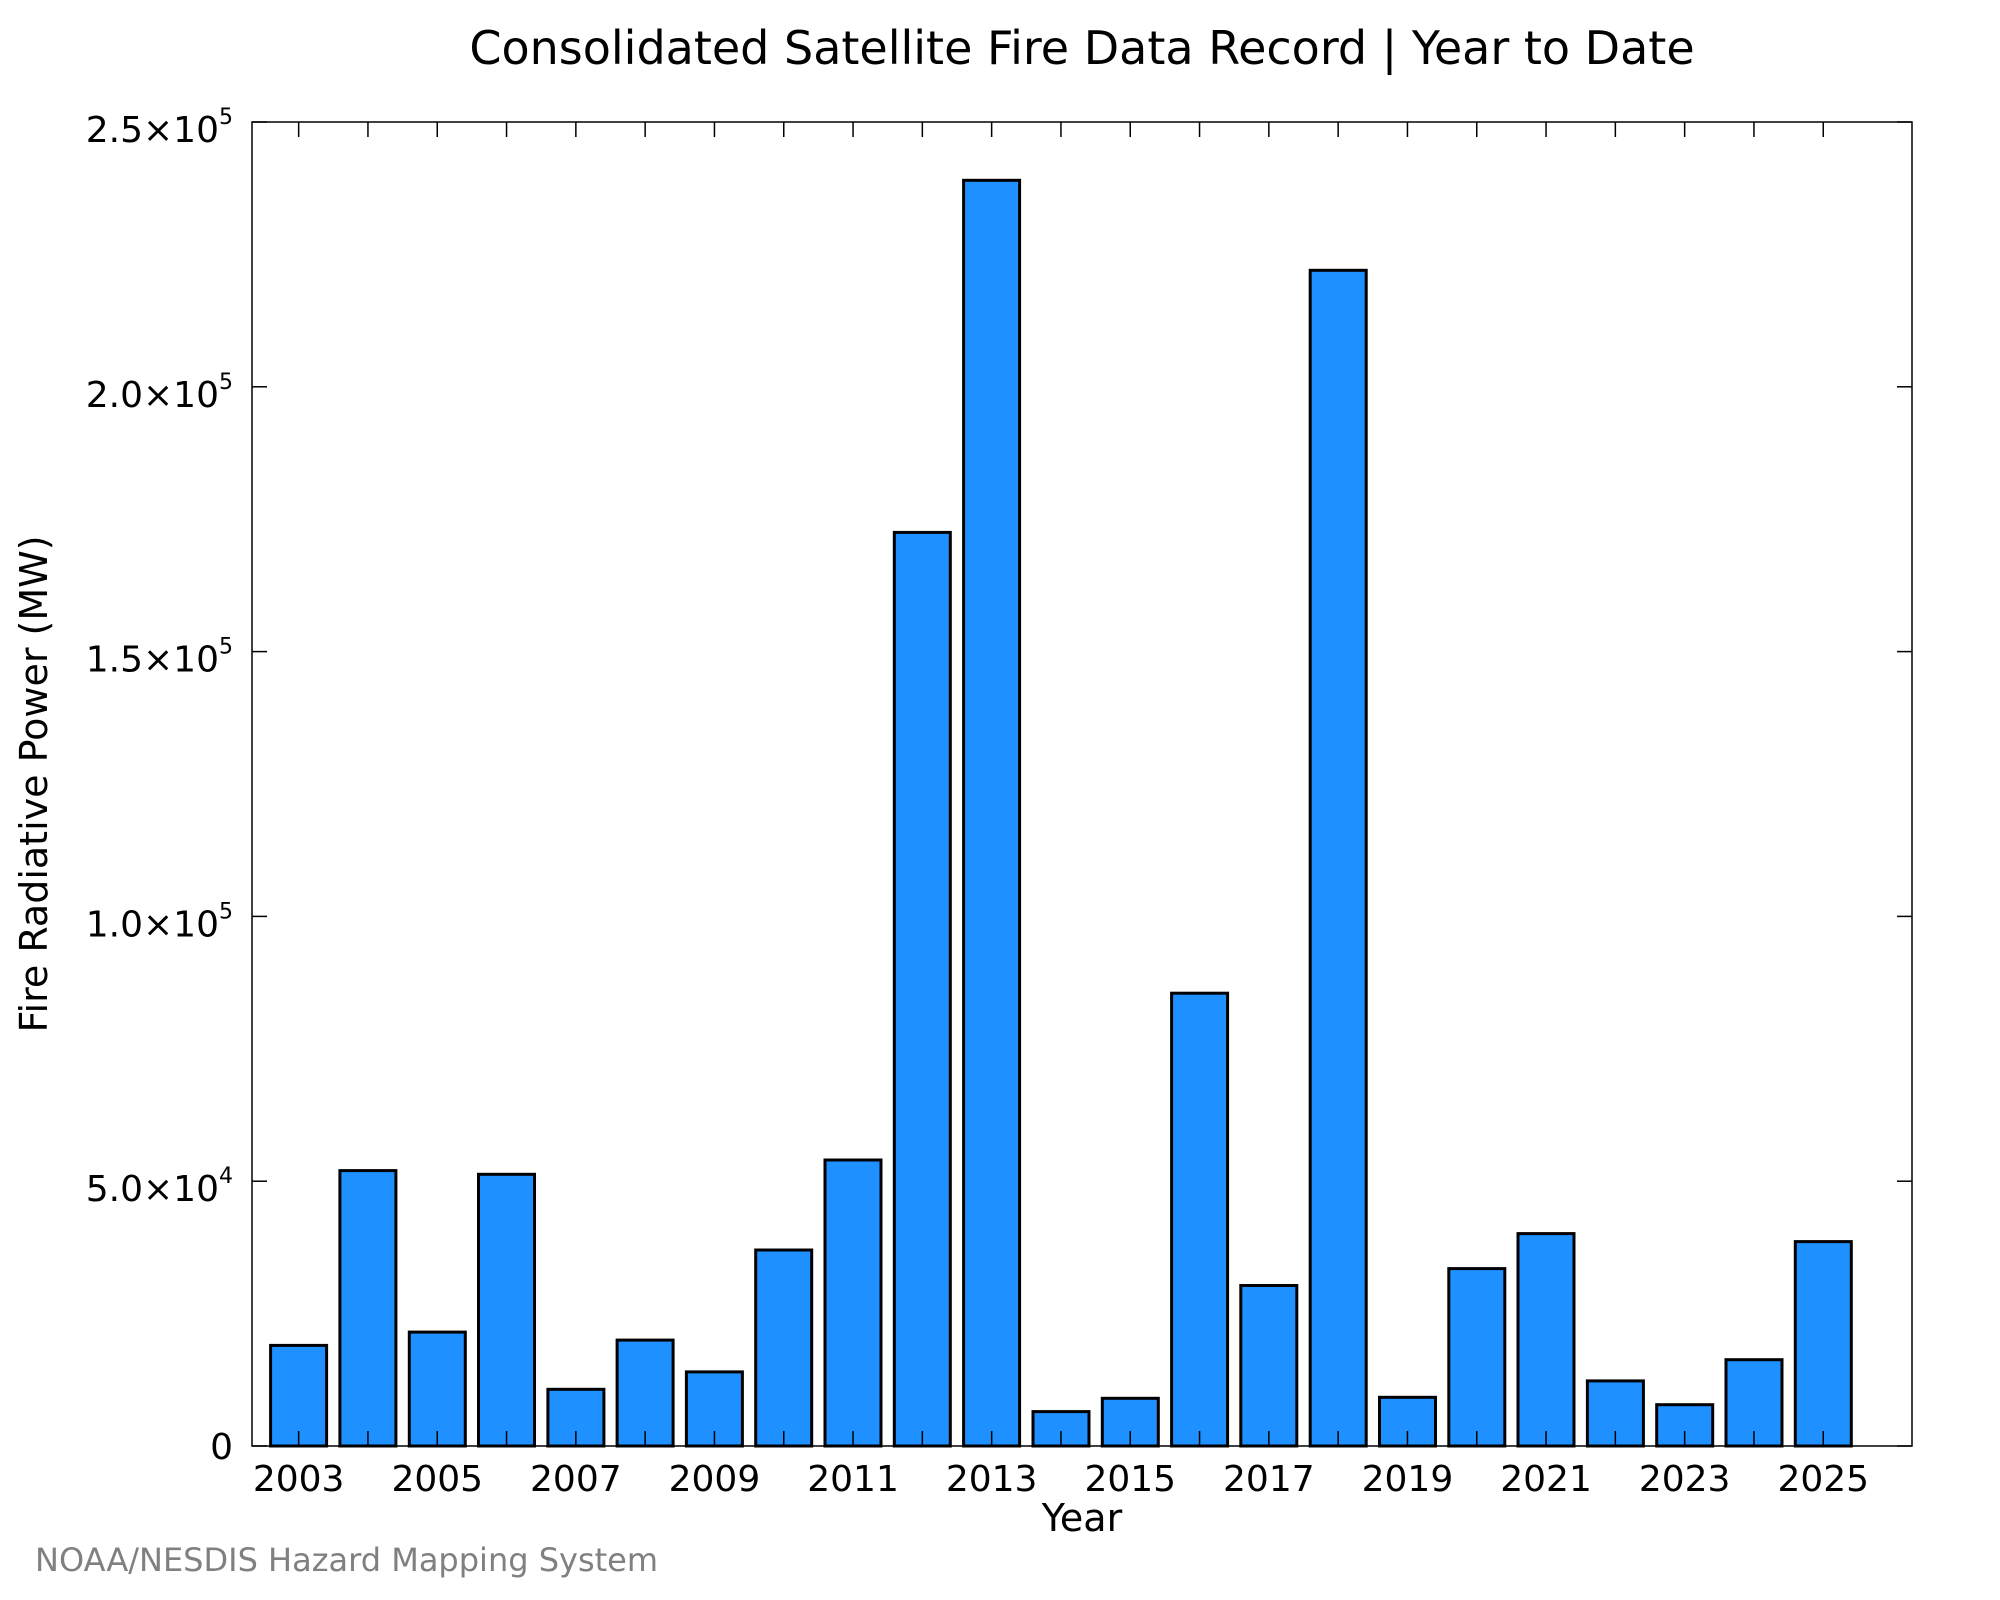 This screenshot has height=1600, width=2000. What do you see at coordinates (159, 1187) in the screenshot?
I see `y-tick-label-1: 5.0×10⁴` at bounding box center [159, 1187].